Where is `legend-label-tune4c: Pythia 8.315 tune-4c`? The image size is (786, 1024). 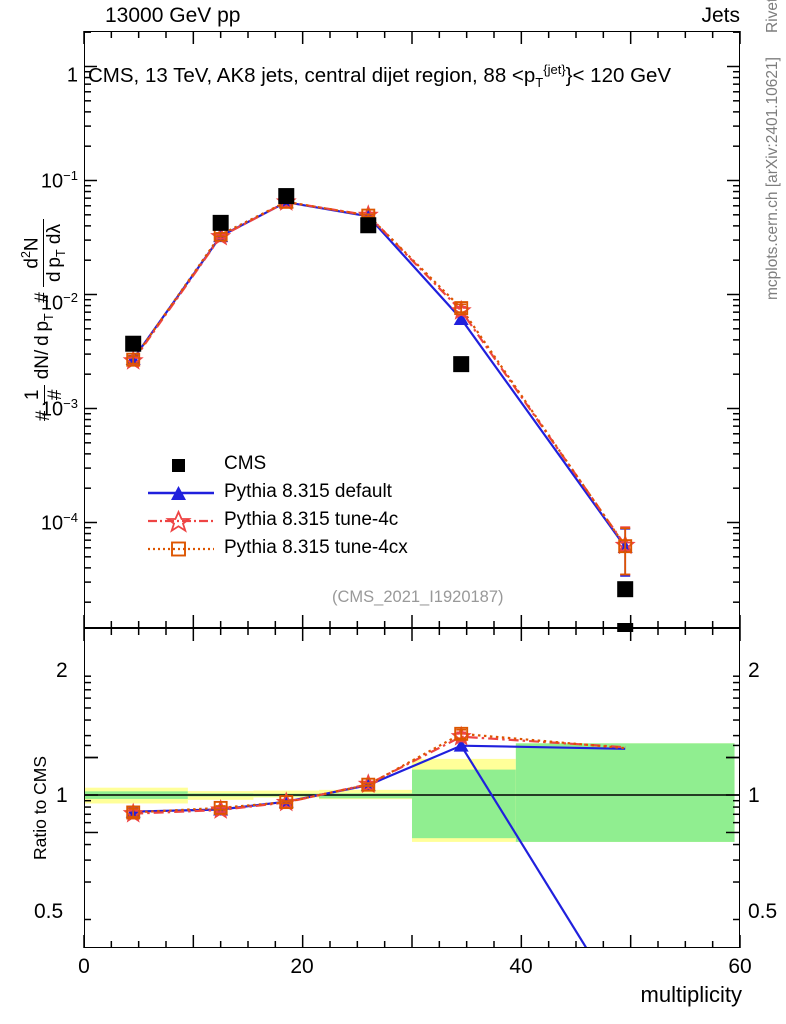
legend-label-tune4c: Pythia 8.315 tune-4c is located at coordinates (311, 519).